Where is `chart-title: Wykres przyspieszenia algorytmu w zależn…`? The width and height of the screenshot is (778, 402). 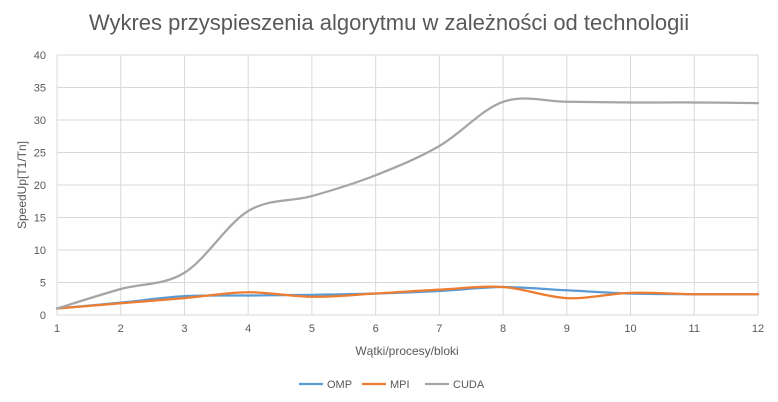 chart-title: Wykres przyspieszenia algorytmu w zależn… is located at coordinates (389, 22).